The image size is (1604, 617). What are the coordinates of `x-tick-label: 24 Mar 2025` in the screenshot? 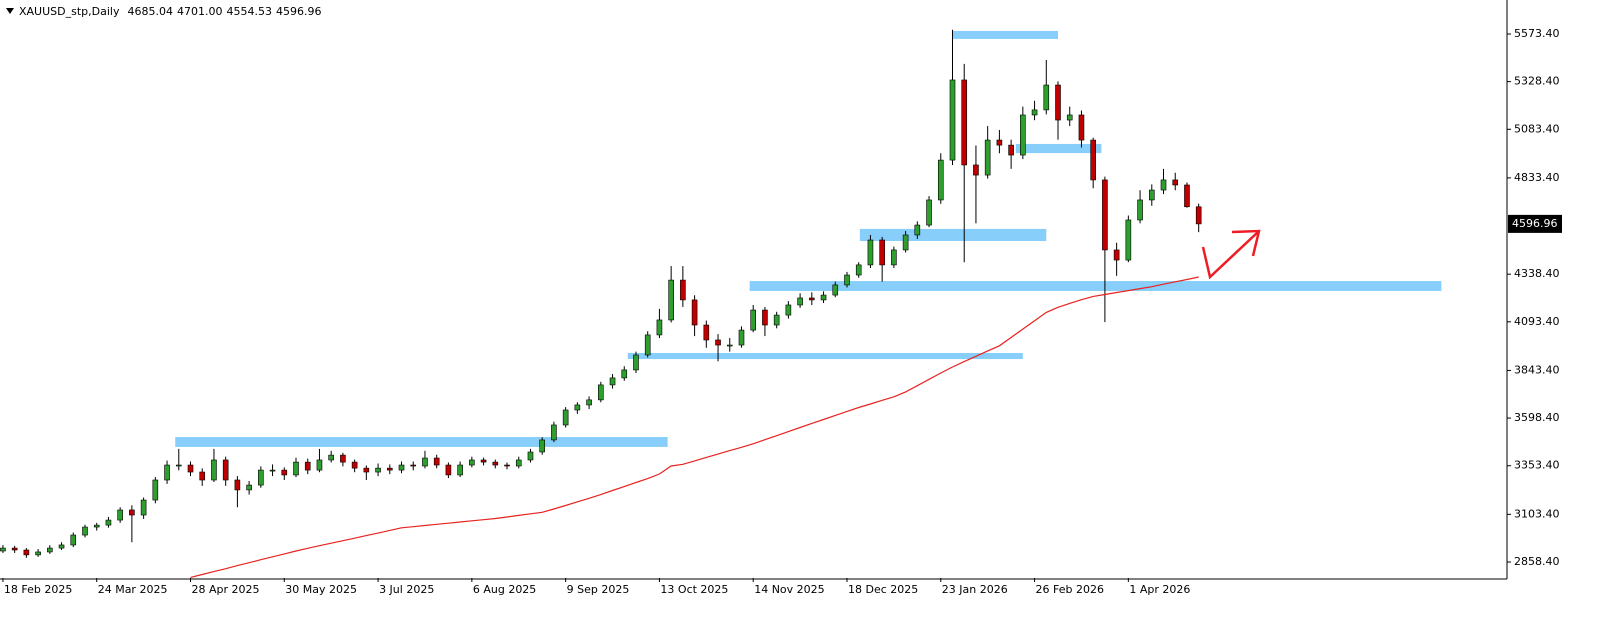 It's located at (133, 589).